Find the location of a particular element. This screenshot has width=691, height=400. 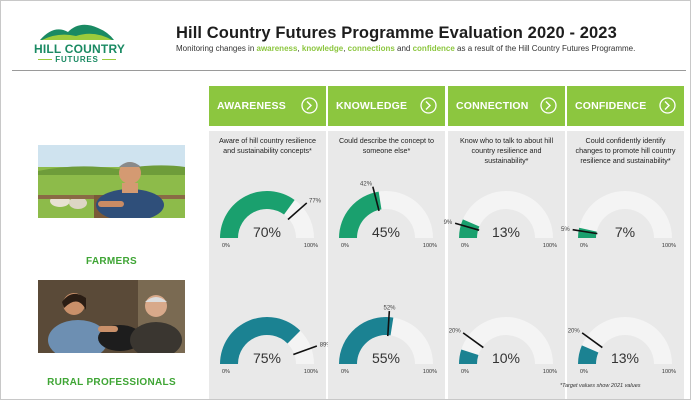

hills-logo-icon is located at coordinates (77, 32).